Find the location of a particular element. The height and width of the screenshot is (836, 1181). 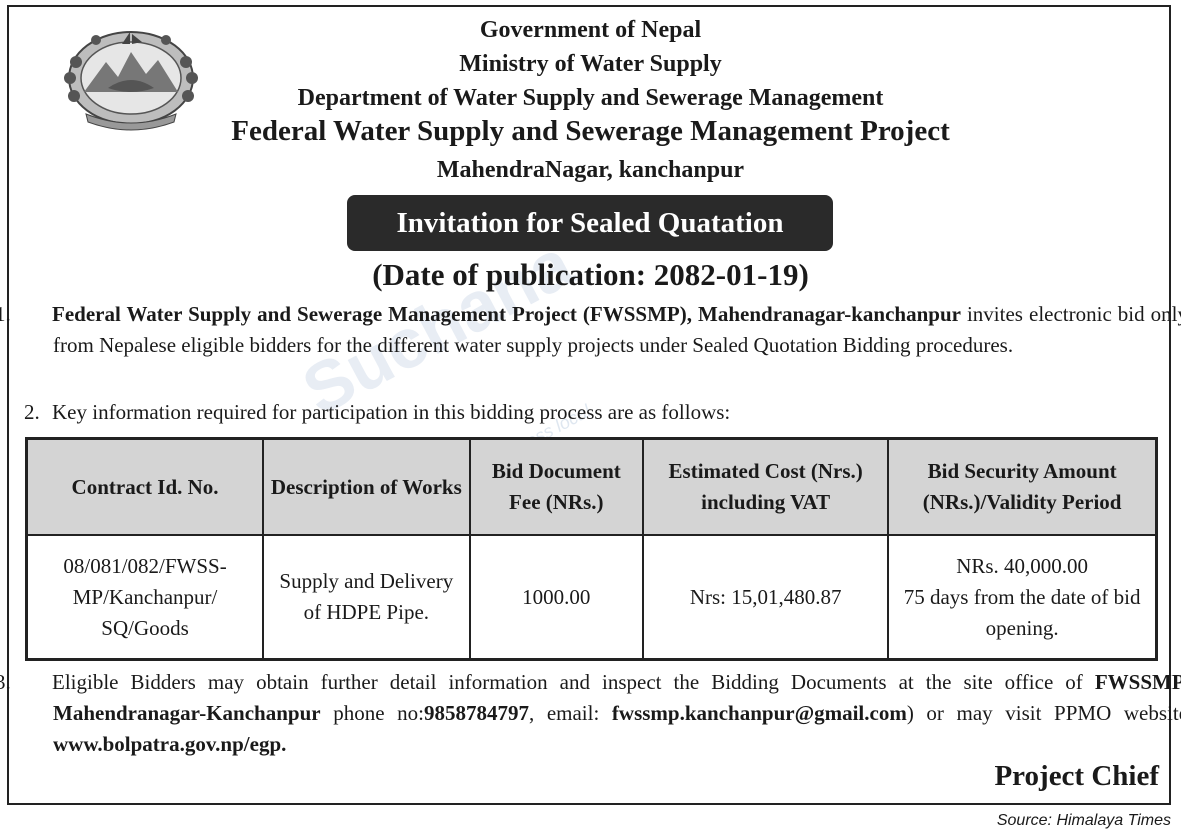

source-credit: Source: Himalaya Times is located at coordinates (1083, 820).